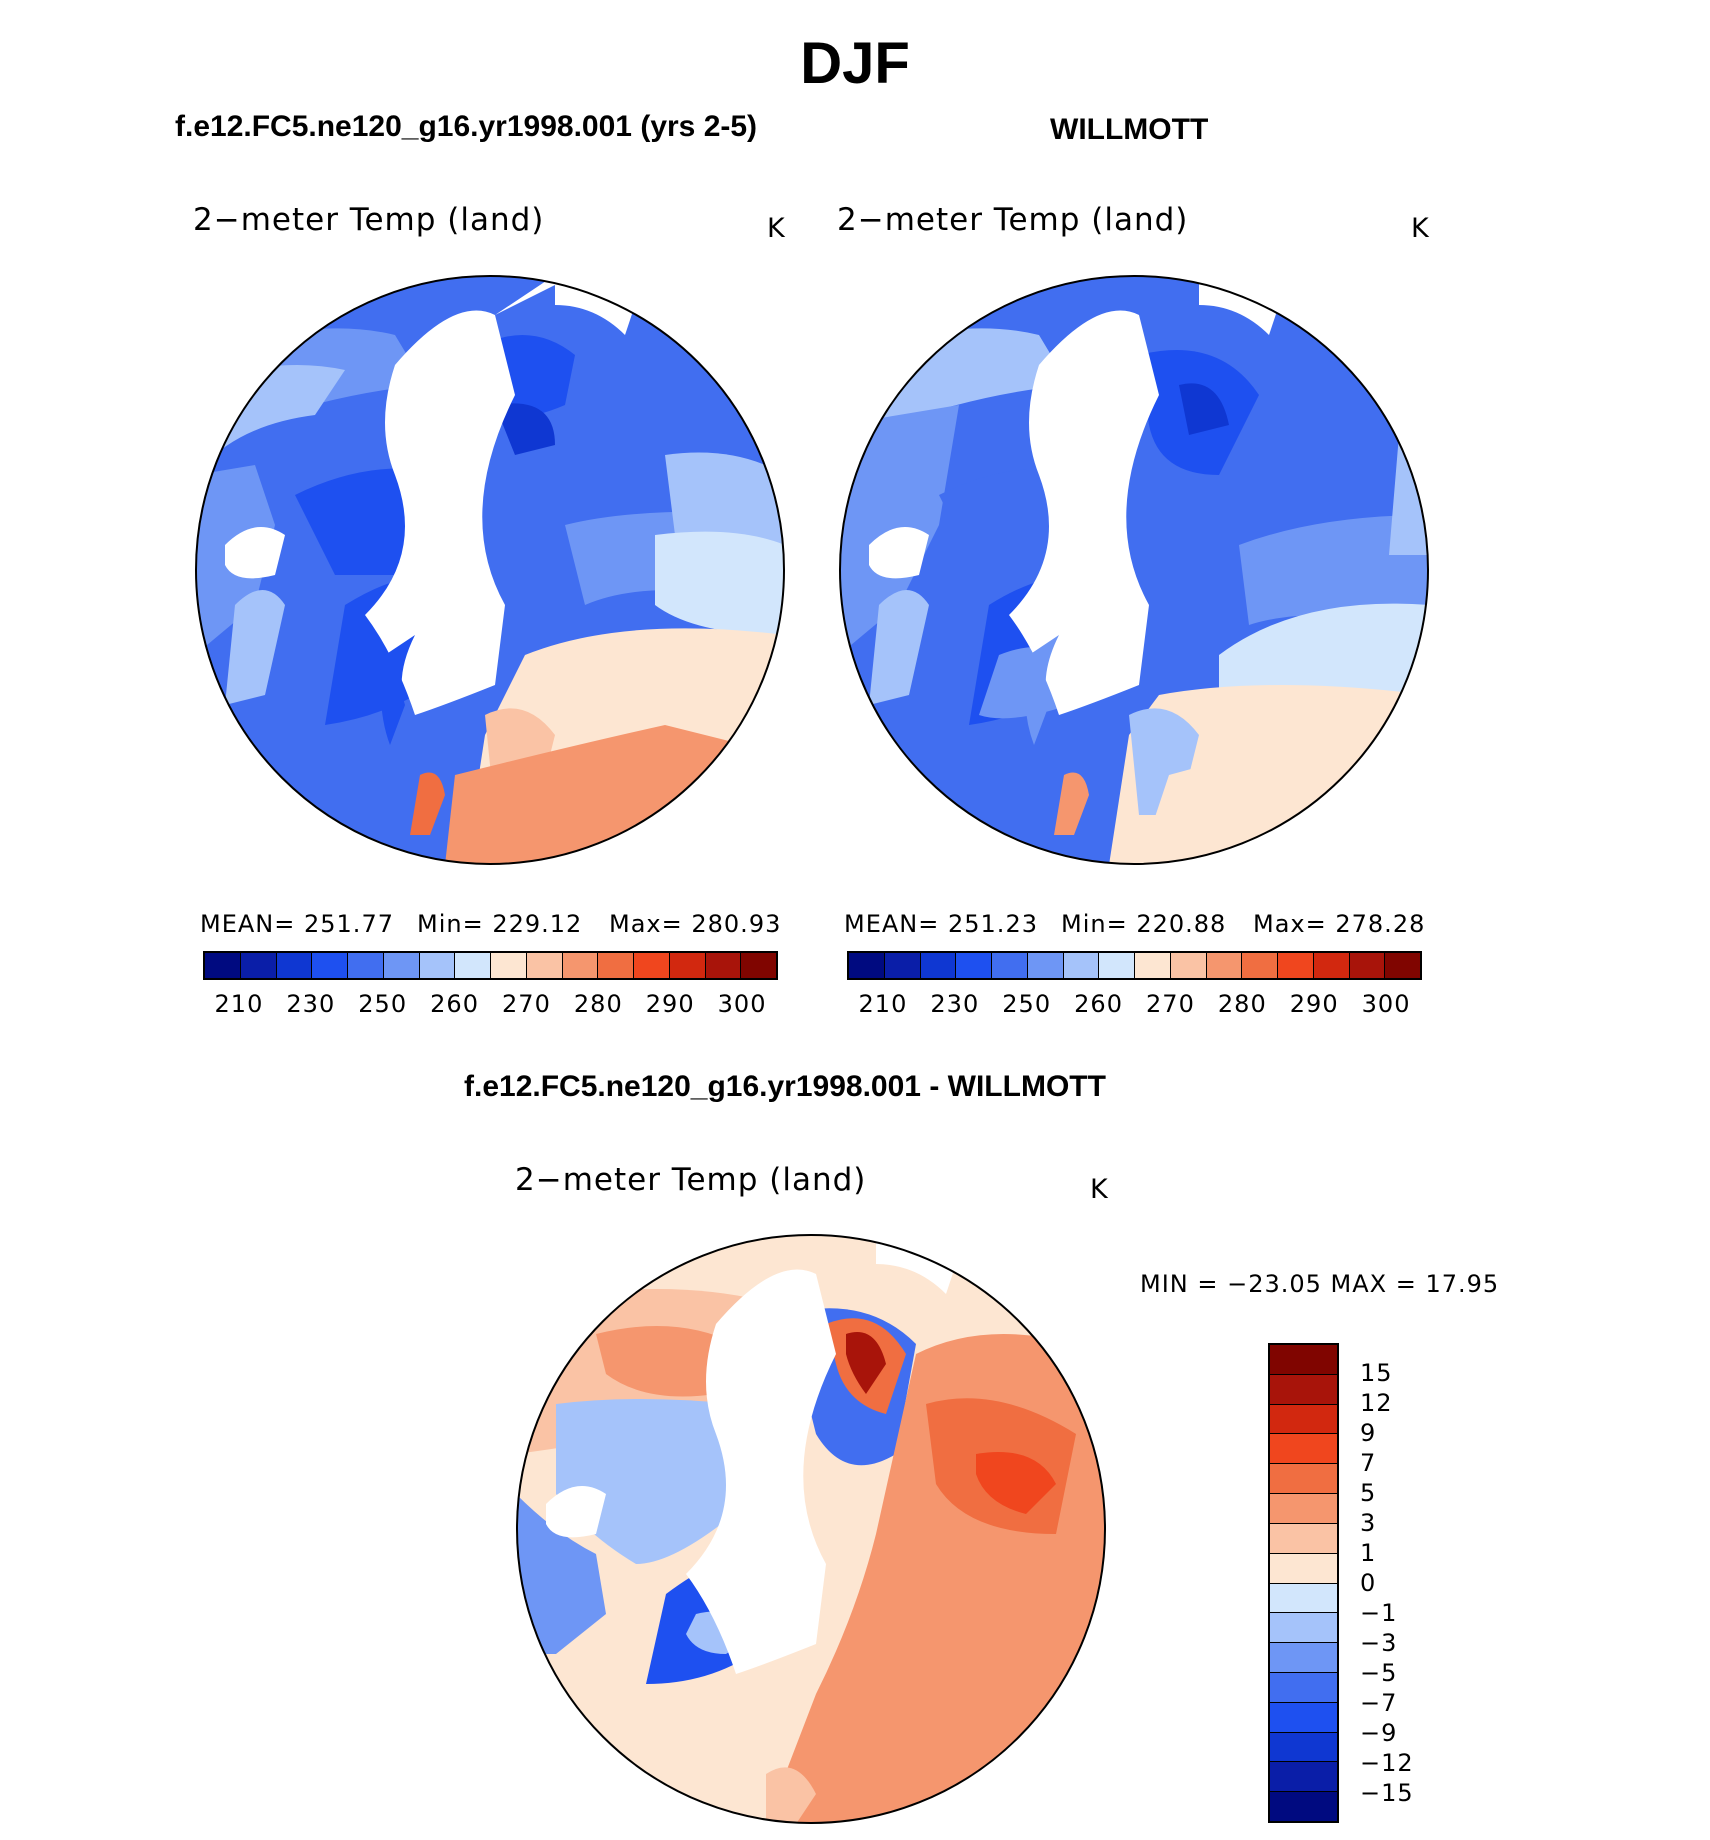 The height and width of the screenshot is (1840, 1710). Describe the element at coordinates (1129, 129) in the screenshot. I see `panel-title-obs: WILLMOTT` at that location.